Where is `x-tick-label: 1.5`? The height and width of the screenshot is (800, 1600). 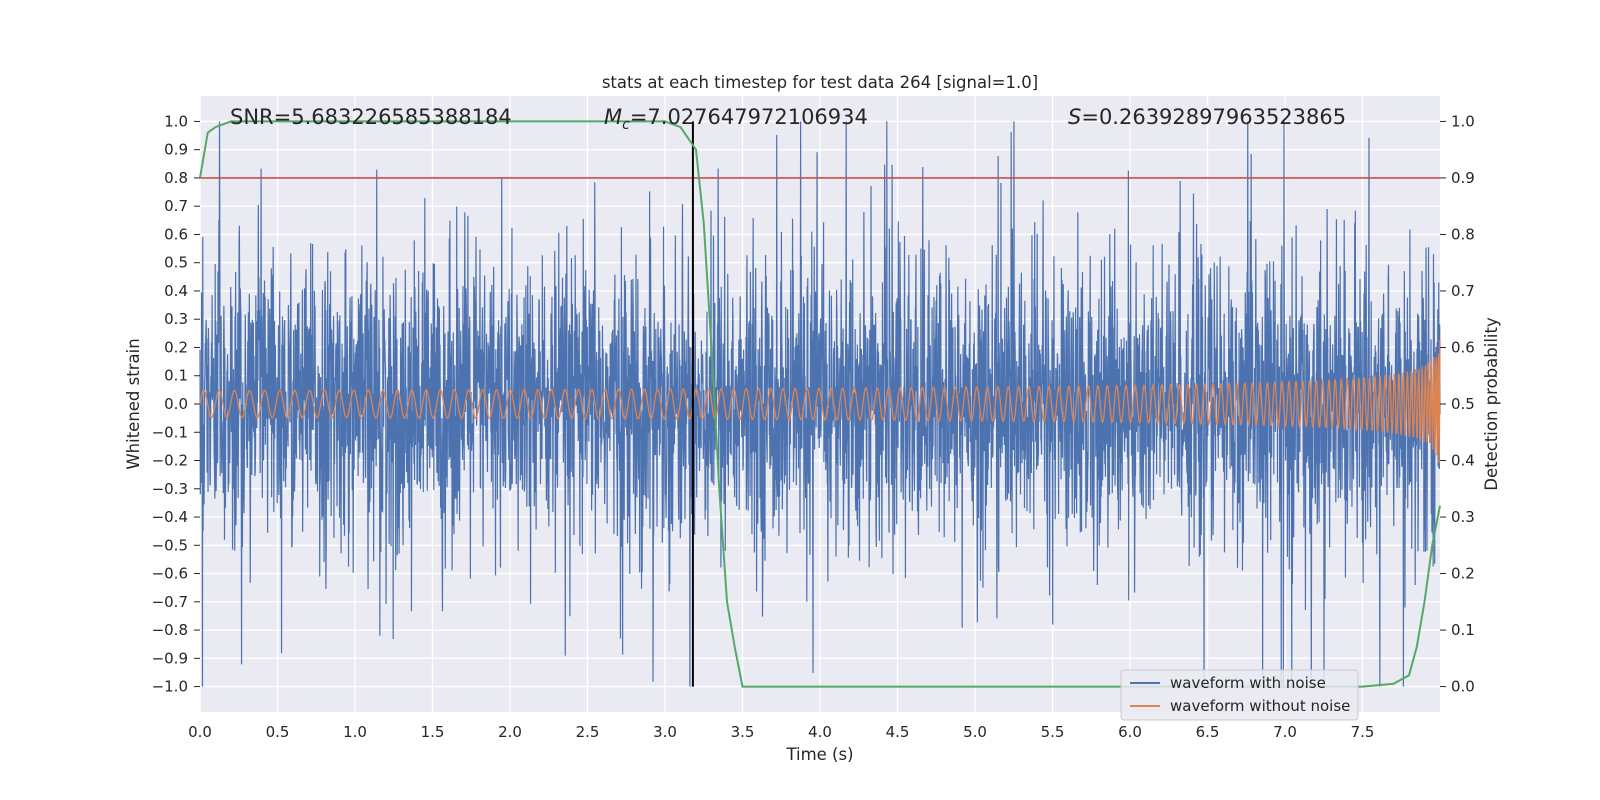 x-tick-label: 1.5 is located at coordinates (433, 732).